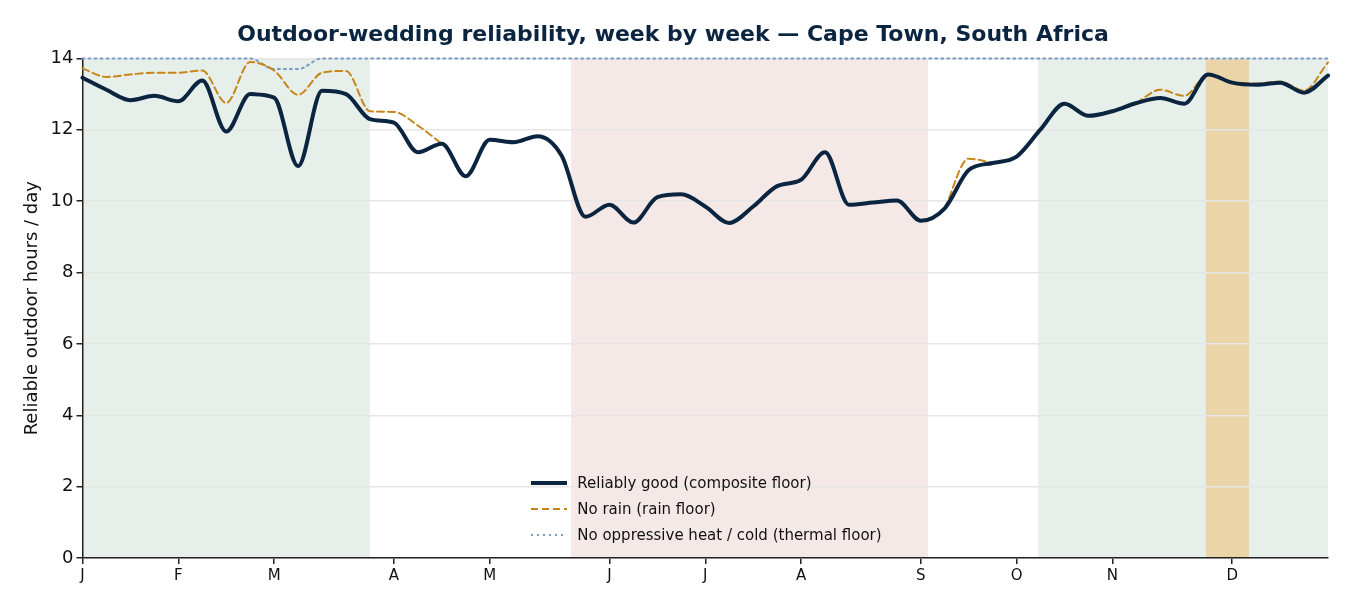 This screenshot has height=600, width=1350. What do you see at coordinates (178, 574) in the screenshot?
I see `x-tick-label: F` at bounding box center [178, 574].